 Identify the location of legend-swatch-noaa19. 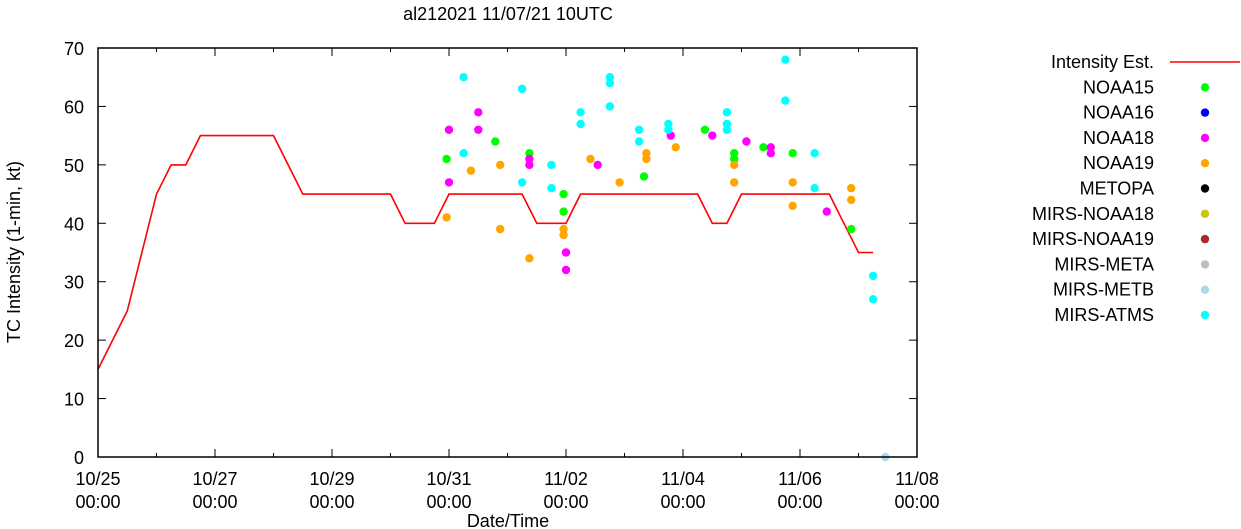
(1205, 163).